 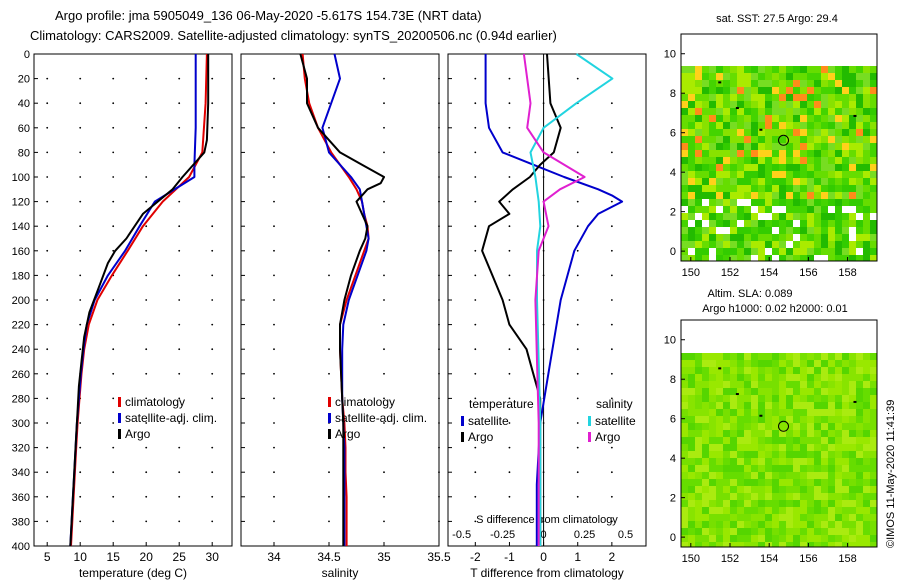 What do you see at coordinates (340, 573) in the screenshot?
I see `sal-xlabel: salinity` at bounding box center [340, 573].